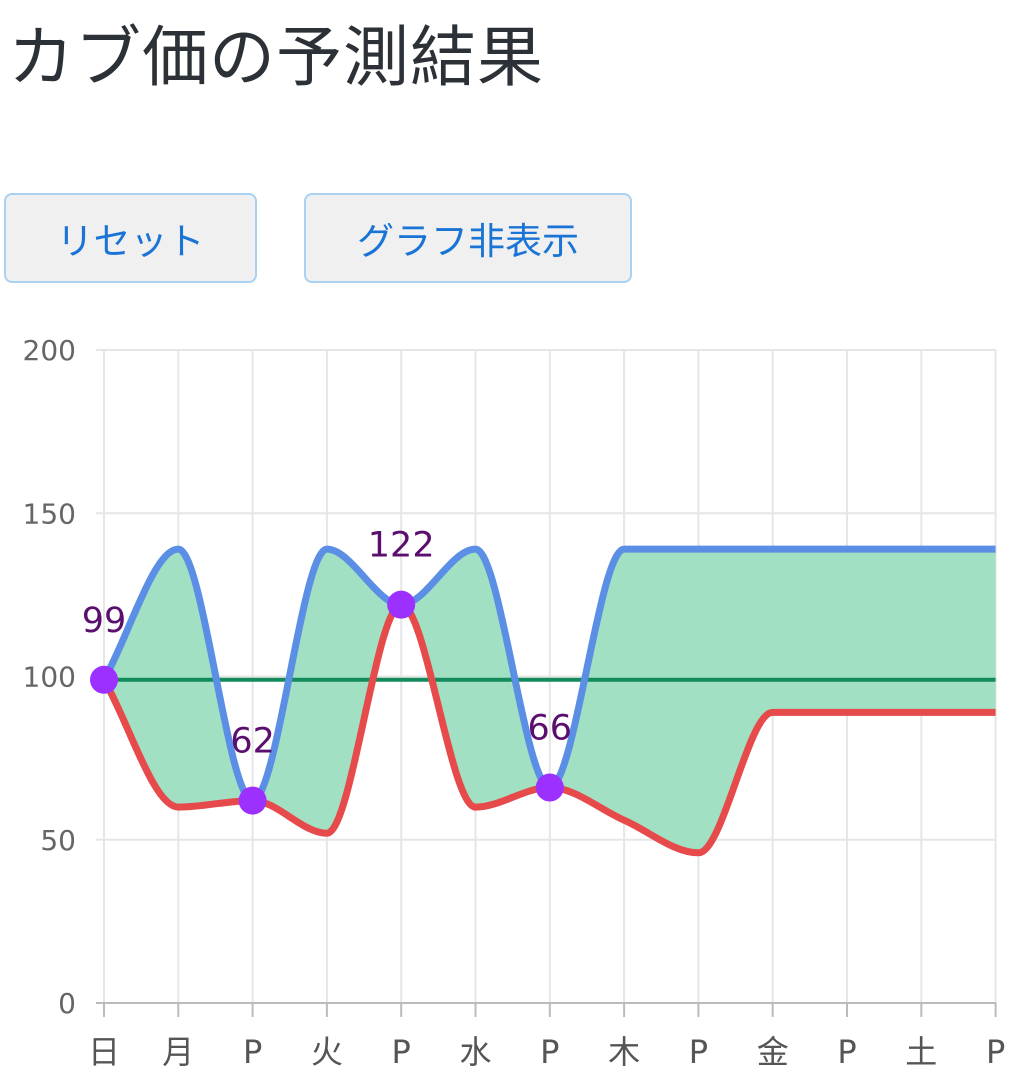 This screenshot has width=1014, height=1080. What do you see at coordinates (276, 57) in the screenshot?
I see `page-title: カブ価の予測結果` at bounding box center [276, 57].